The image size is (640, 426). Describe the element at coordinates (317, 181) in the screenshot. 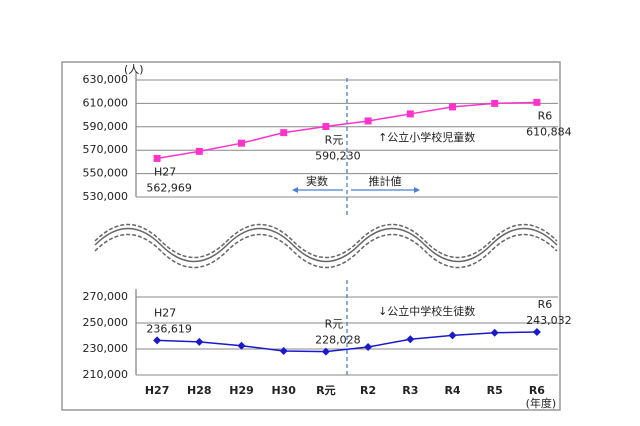

I see `annotation: 実数` at that location.